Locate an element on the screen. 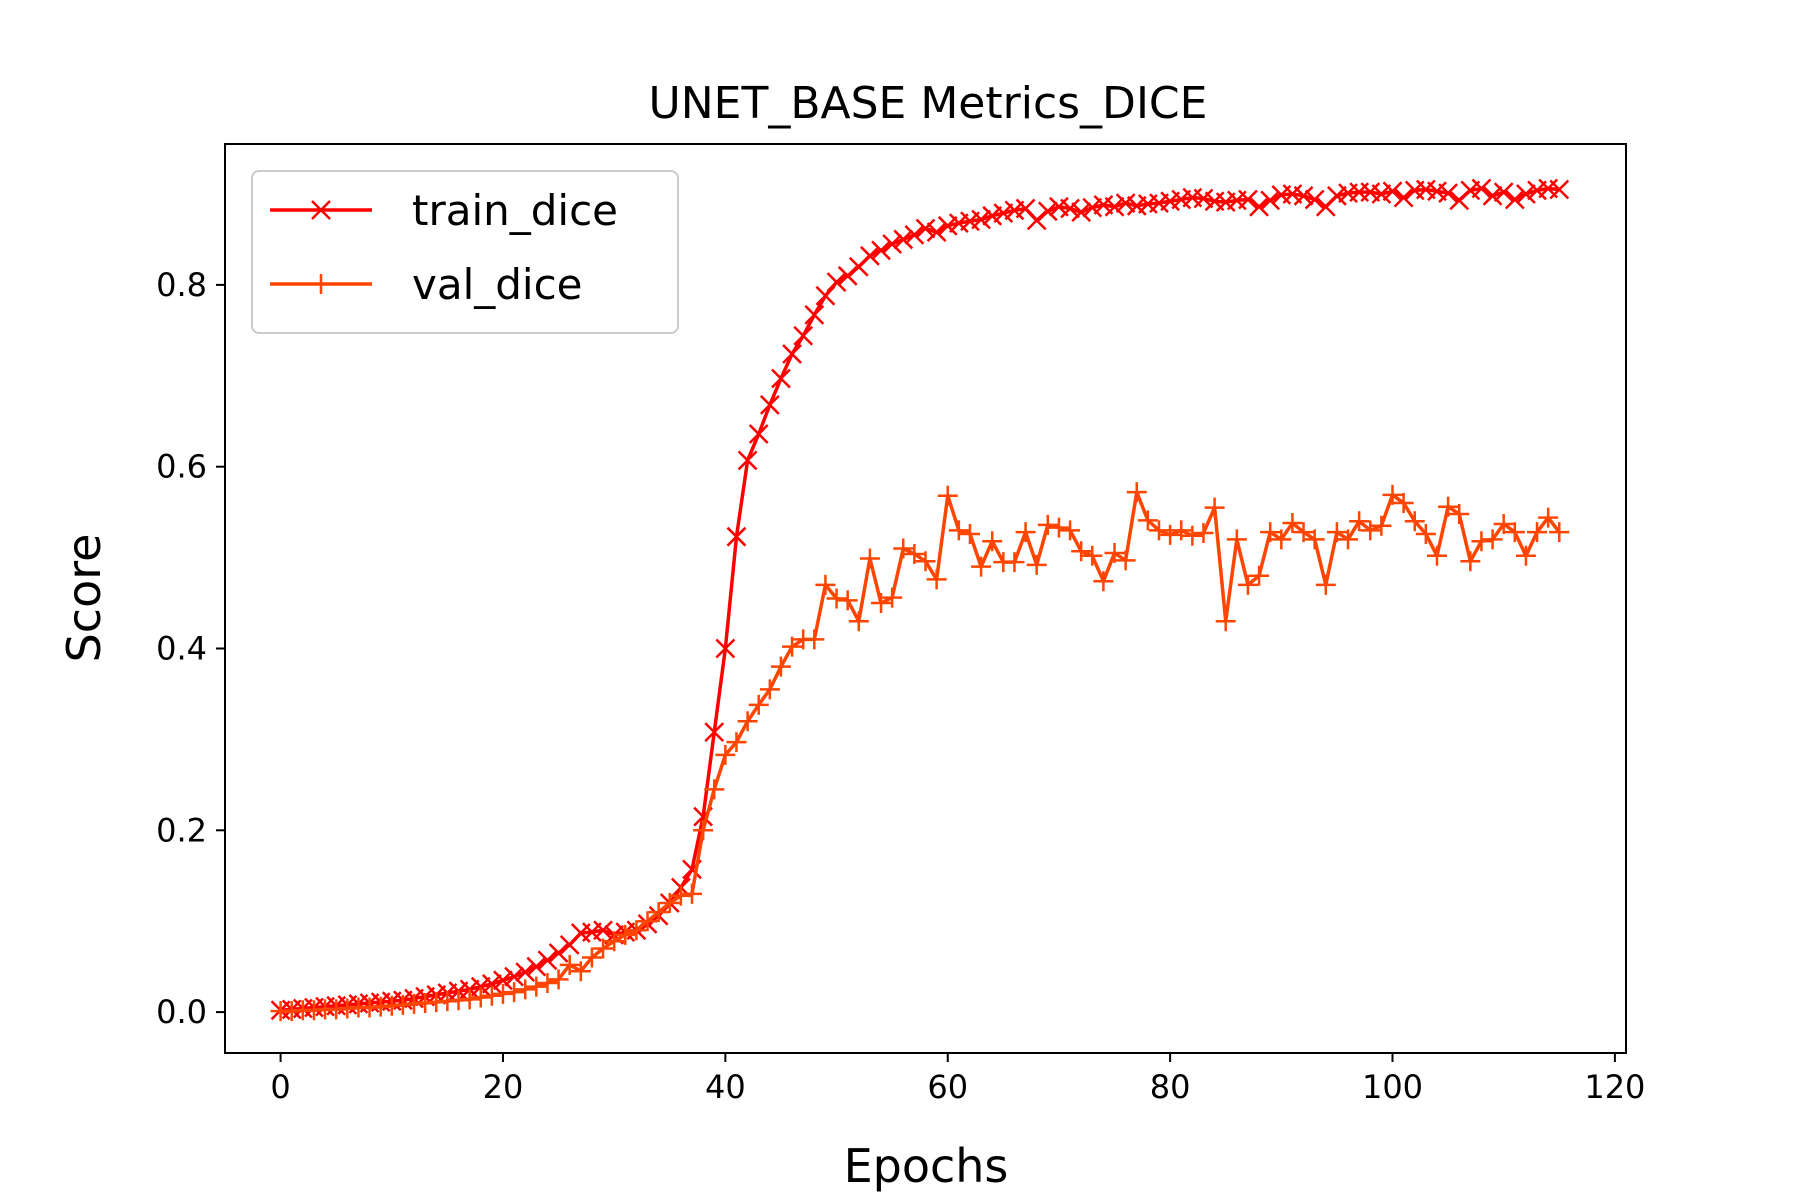  legend-marker-train_dice is located at coordinates (321, 210).